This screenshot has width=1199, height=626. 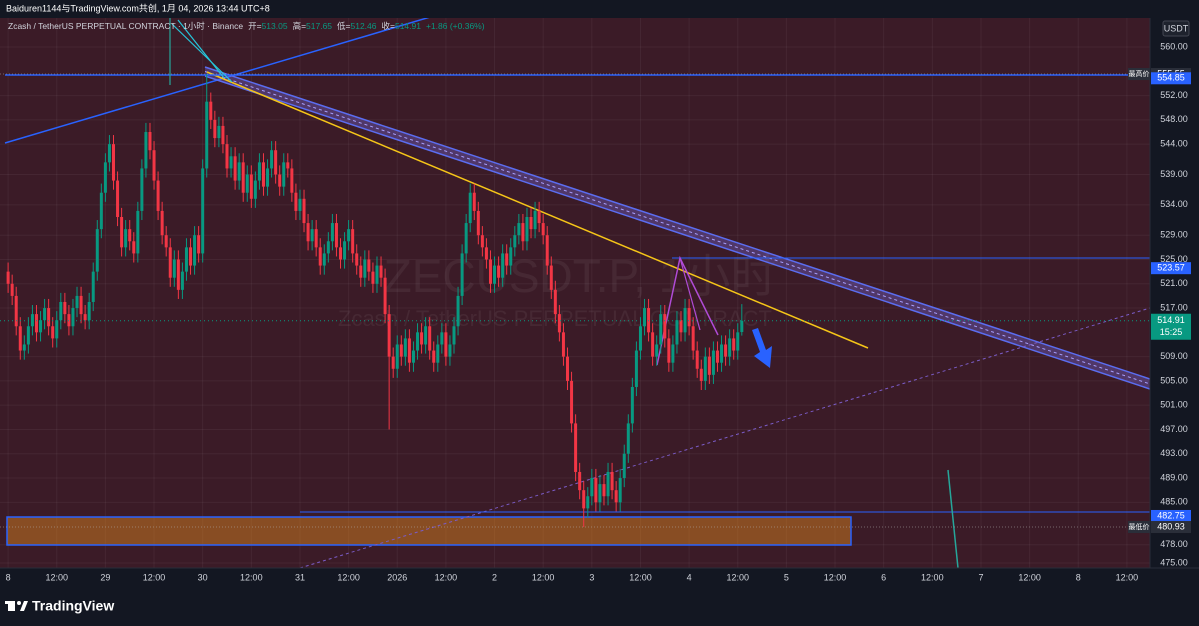 What do you see at coordinates (24, 606) in the screenshot?
I see `logo-mark` at bounding box center [24, 606].